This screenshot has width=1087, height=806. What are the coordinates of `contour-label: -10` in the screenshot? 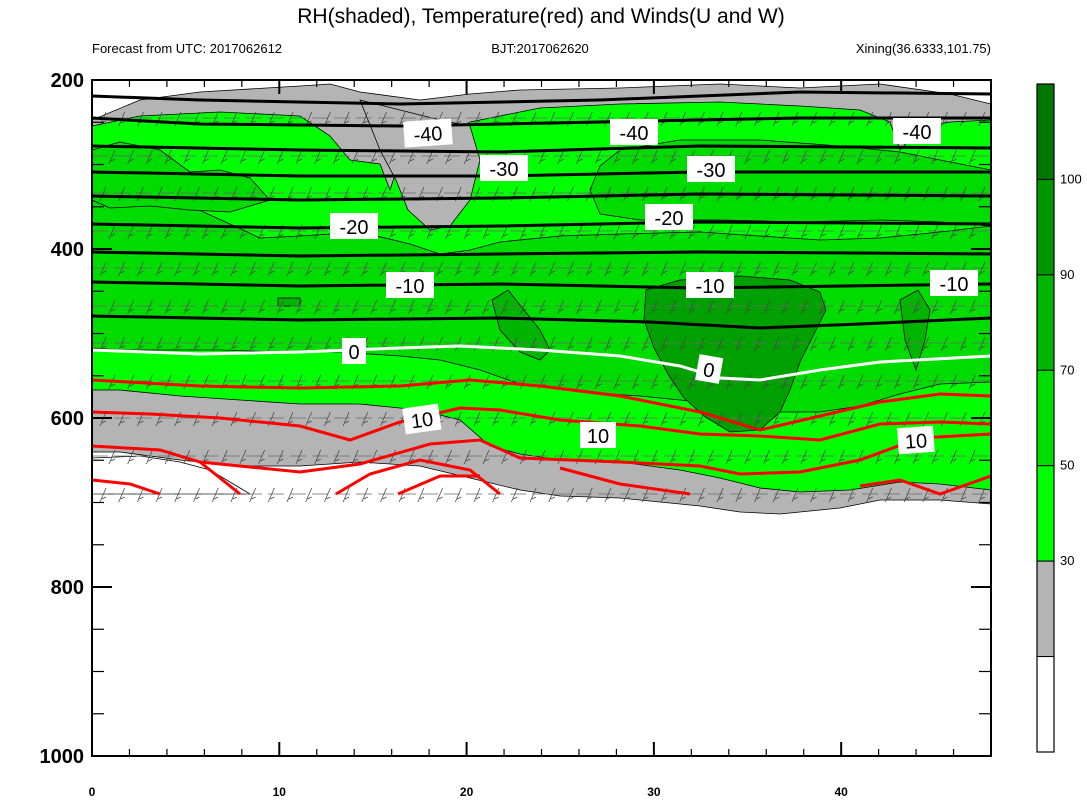 It's located at (410, 285).